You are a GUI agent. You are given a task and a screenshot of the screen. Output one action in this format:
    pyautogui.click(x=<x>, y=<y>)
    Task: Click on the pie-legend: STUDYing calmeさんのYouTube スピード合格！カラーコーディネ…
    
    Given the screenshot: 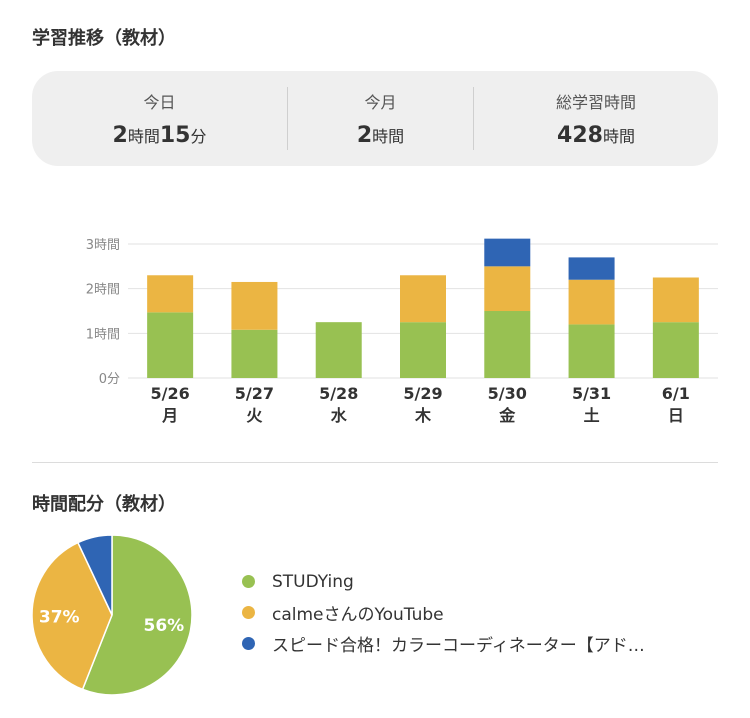 What is the action you would take?
    pyautogui.click(x=443, y=612)
    